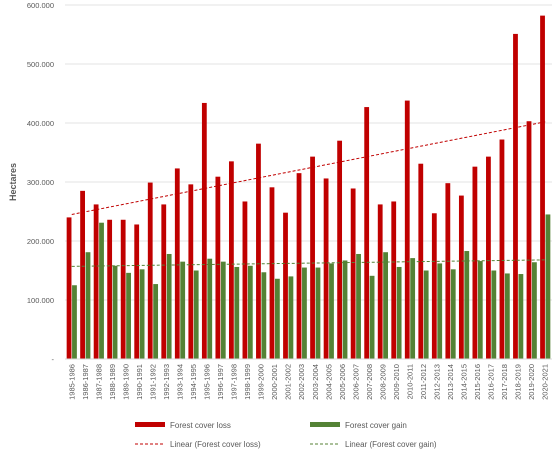  What do you see at coordinates (101, 290) in the screenshot?
I see `bar-gain-1987-1988` at bounding box center [101, 290].